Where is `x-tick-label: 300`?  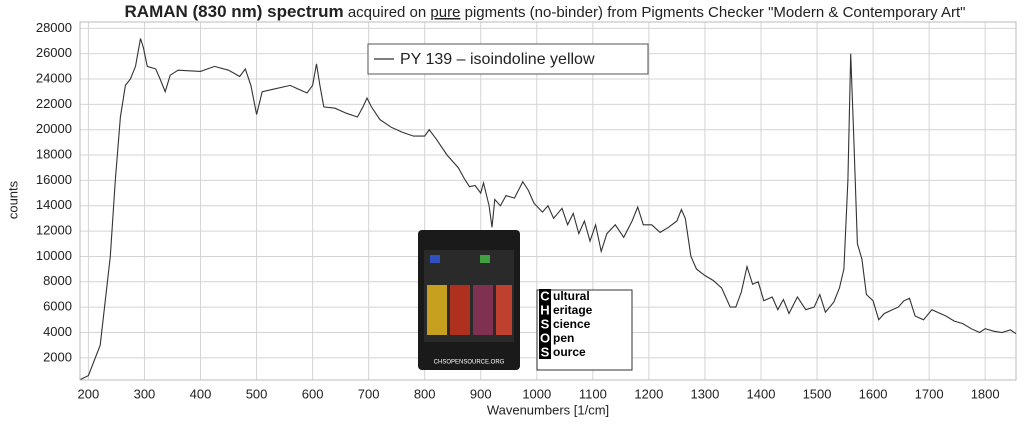 x-tick-label: 300 is located at coordinates (145, 393).